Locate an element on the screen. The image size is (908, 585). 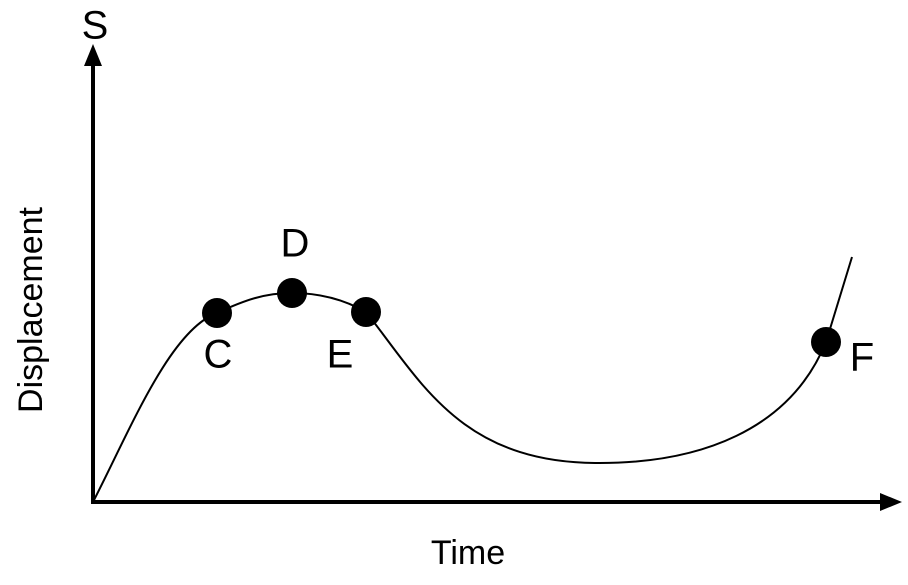
point-label: C is located at coordinates (218, 355).